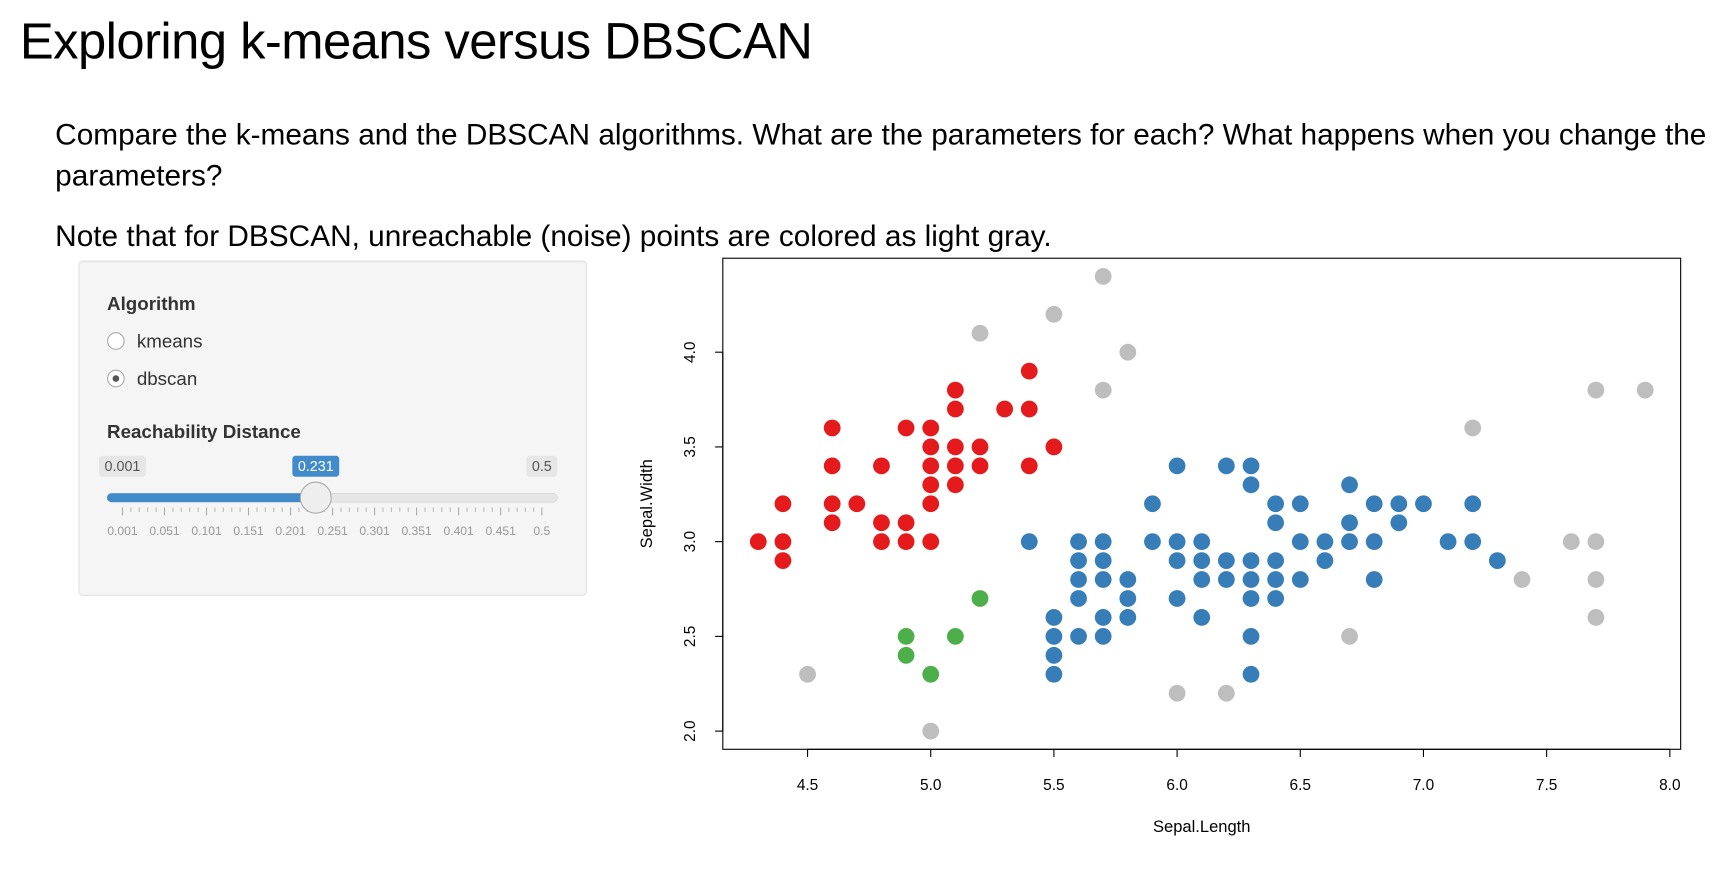  What do you see at coordinates (167, 378) in the screenshot?
I see `radio-label: dbscan` at bounding box center [167, 378].